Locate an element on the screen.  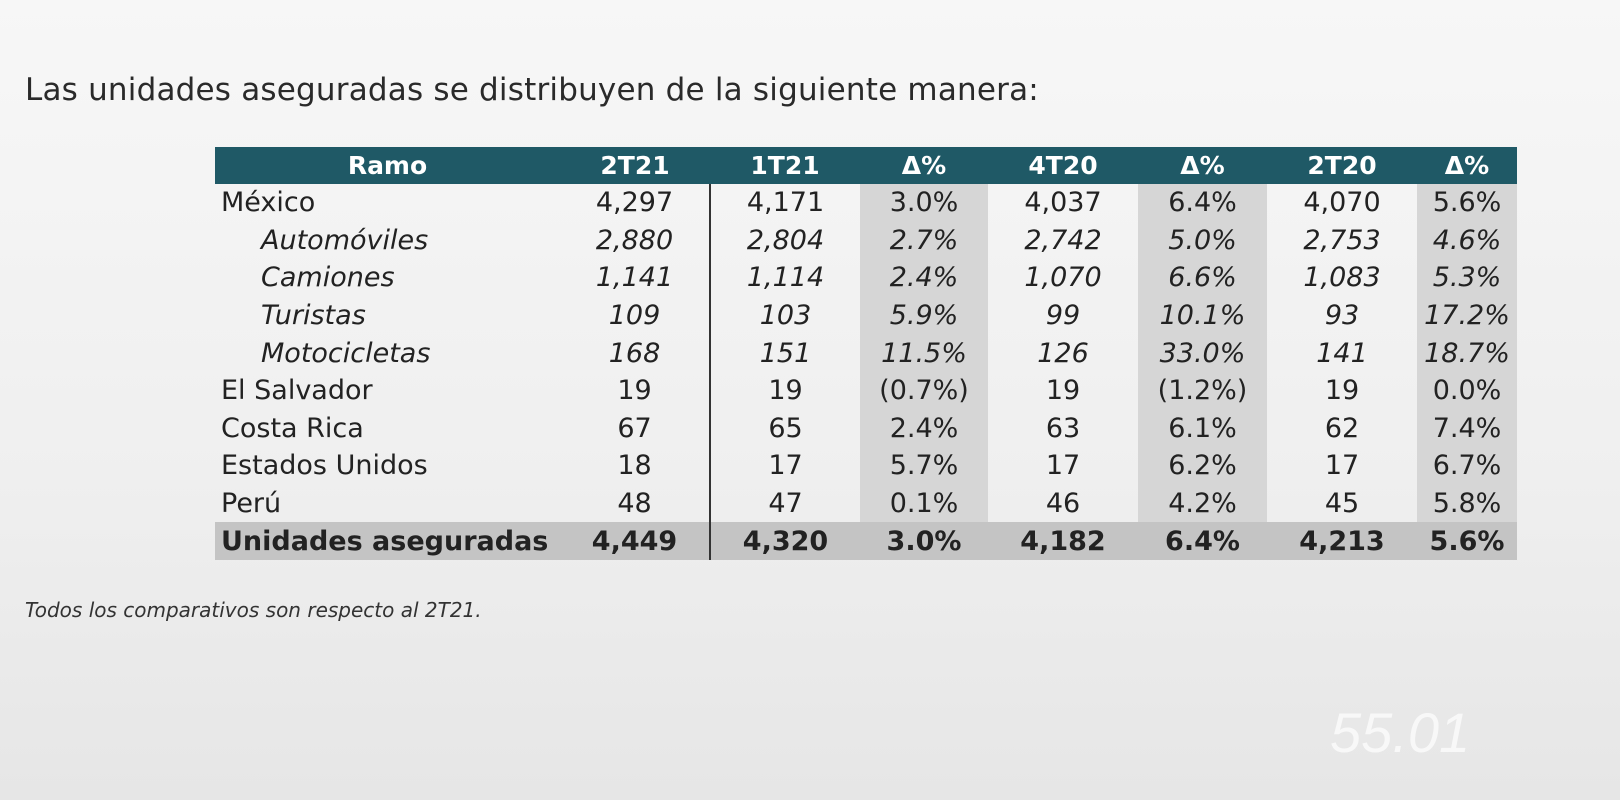
delta-cell: 7.4% is located at coordinates (1467, 428).